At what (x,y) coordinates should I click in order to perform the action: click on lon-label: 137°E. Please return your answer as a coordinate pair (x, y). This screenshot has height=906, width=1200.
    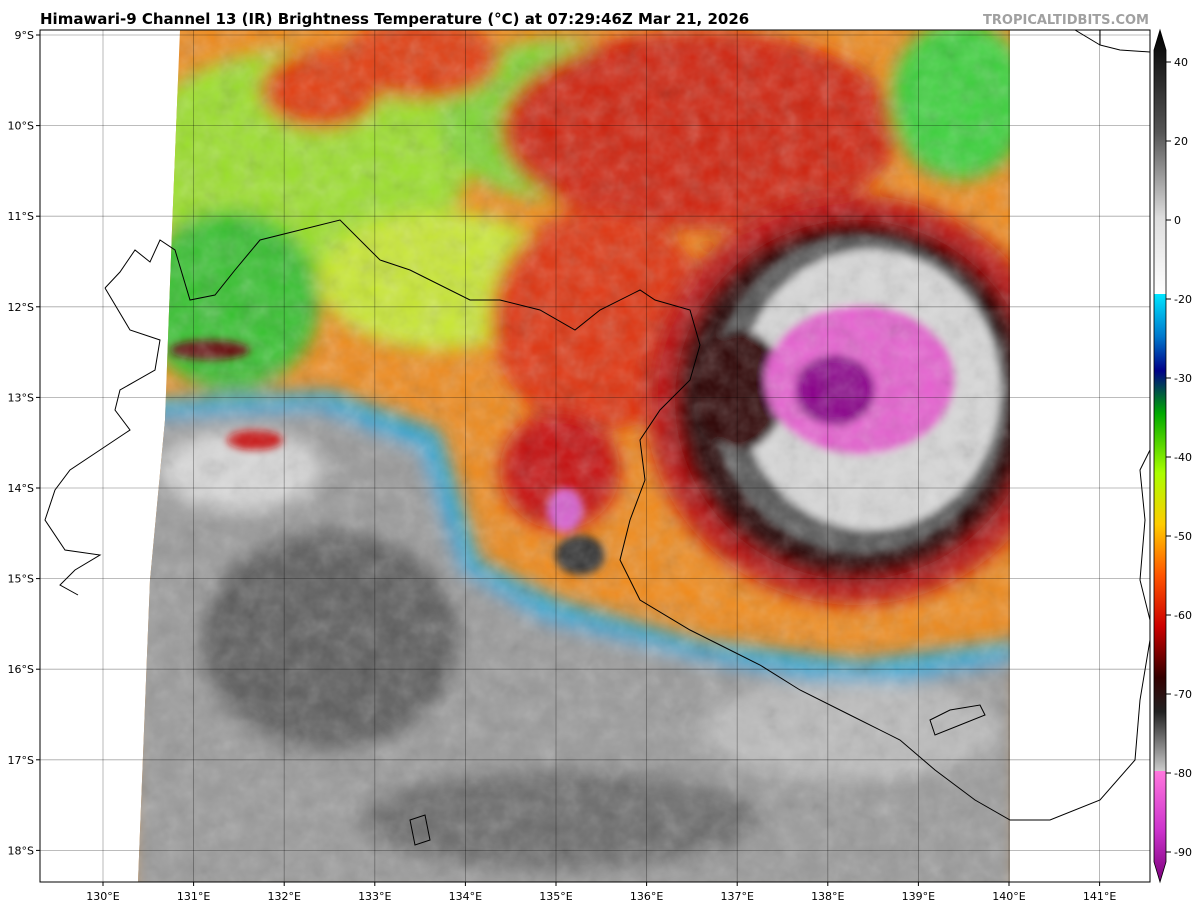
    Looking at the image, I should click on (736, 896).